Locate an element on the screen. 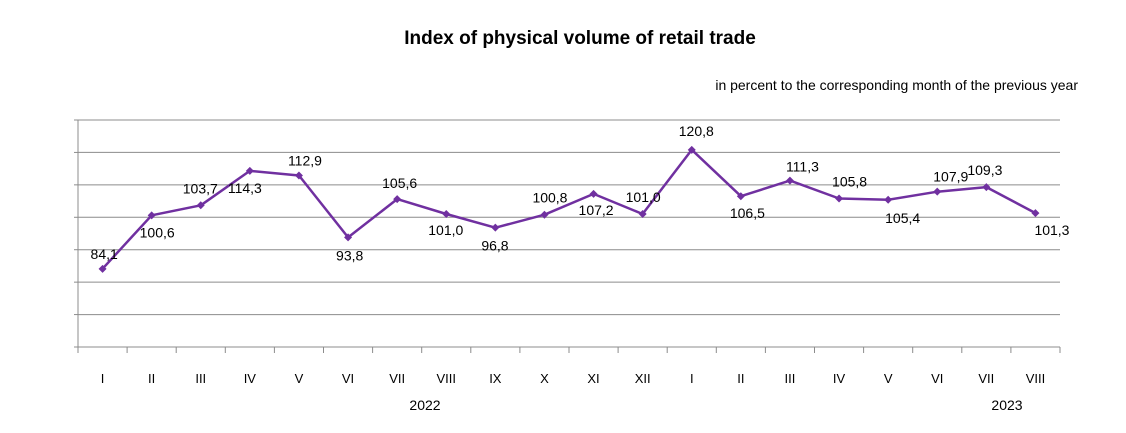 This screenshot has height=433, width=1126. data-label: 105,8 is located at coordinates (849, 181).